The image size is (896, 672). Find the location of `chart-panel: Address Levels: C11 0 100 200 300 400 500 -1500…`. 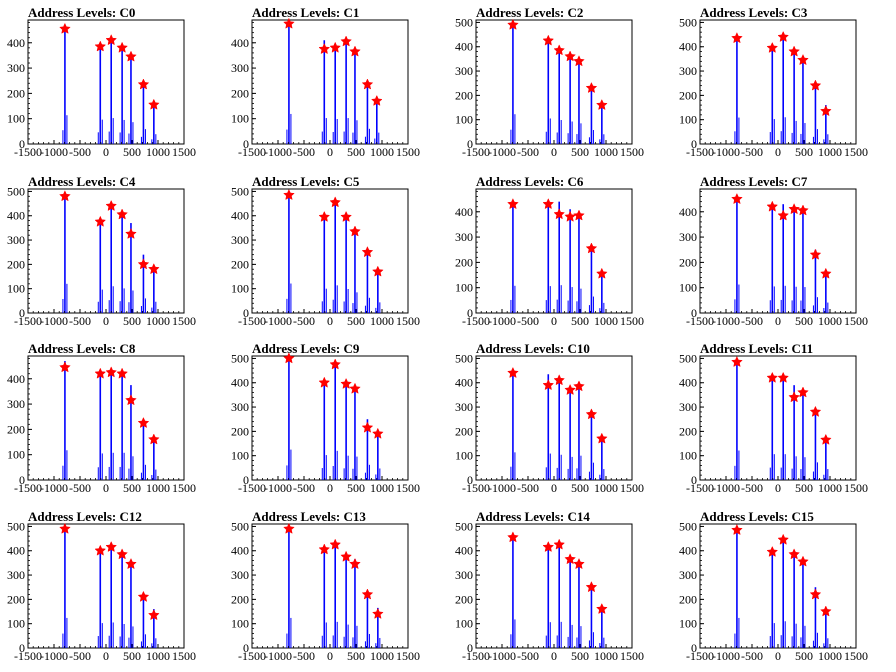

chart-panel: Address Levels: C11 0 100 200 300 400 500 -1500… is located at coordinates (773, 418).